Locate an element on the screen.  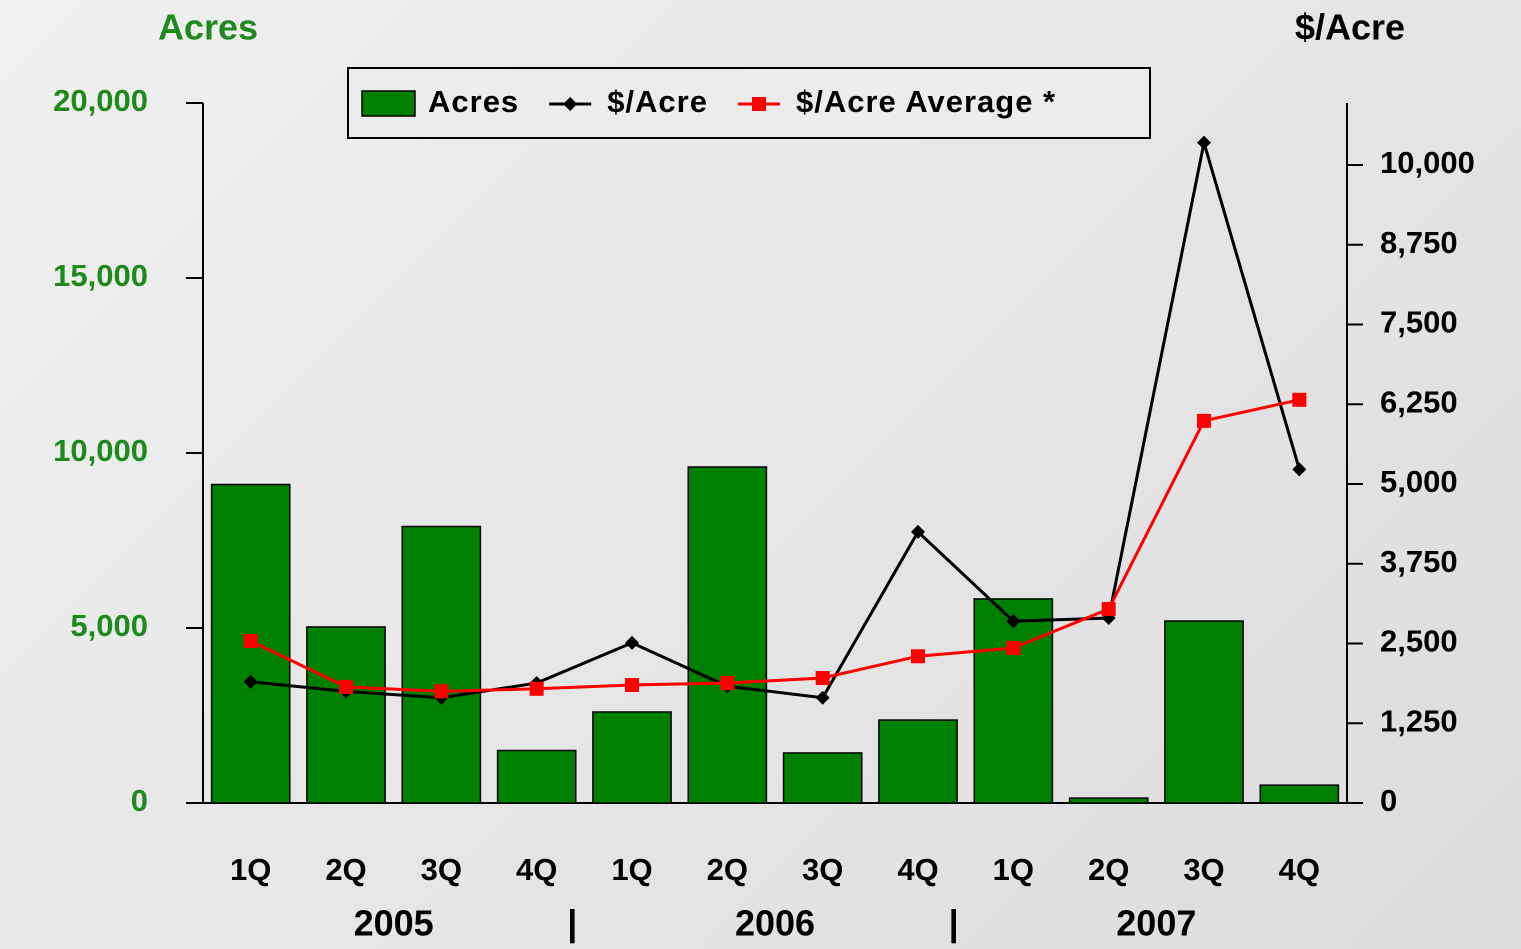
y-axis-title: Acres is located at coordinates (208, 27).